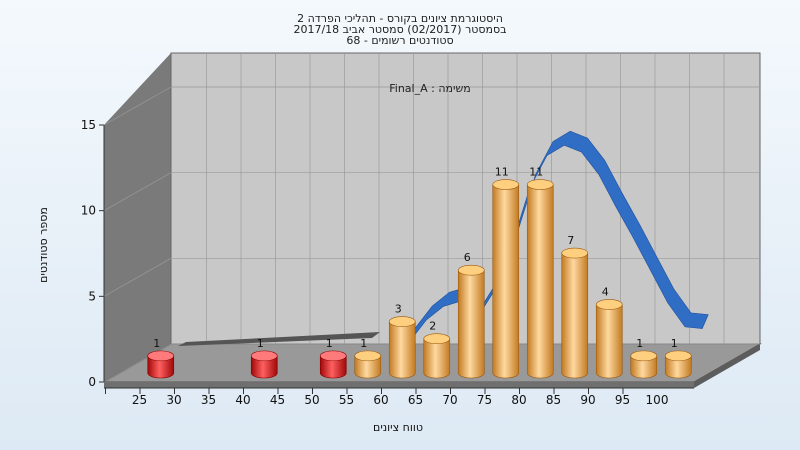  I want to click on x-tick-label: 85, so click(553, 400).